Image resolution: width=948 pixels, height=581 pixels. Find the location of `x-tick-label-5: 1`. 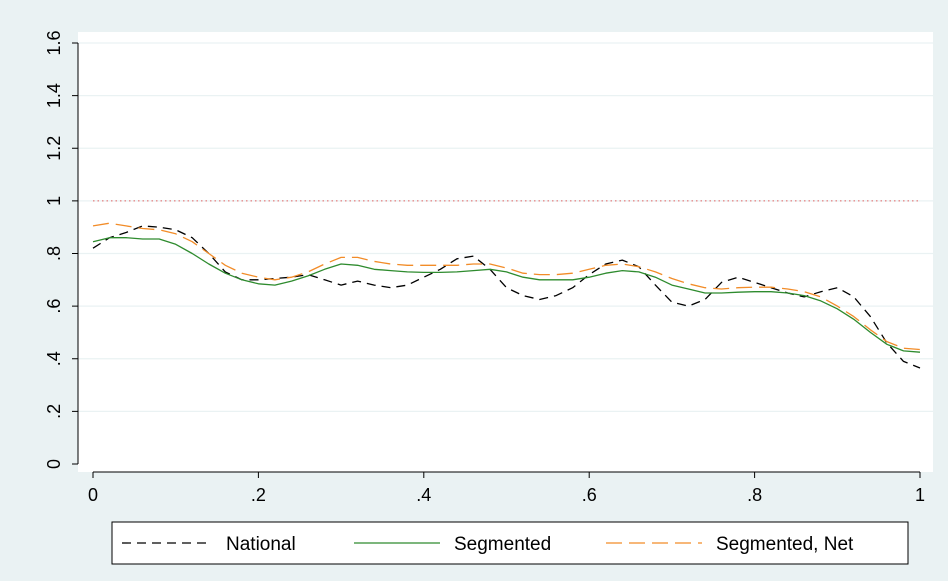

x-tick-label-5: 1 is located at coordinates (920, 495).